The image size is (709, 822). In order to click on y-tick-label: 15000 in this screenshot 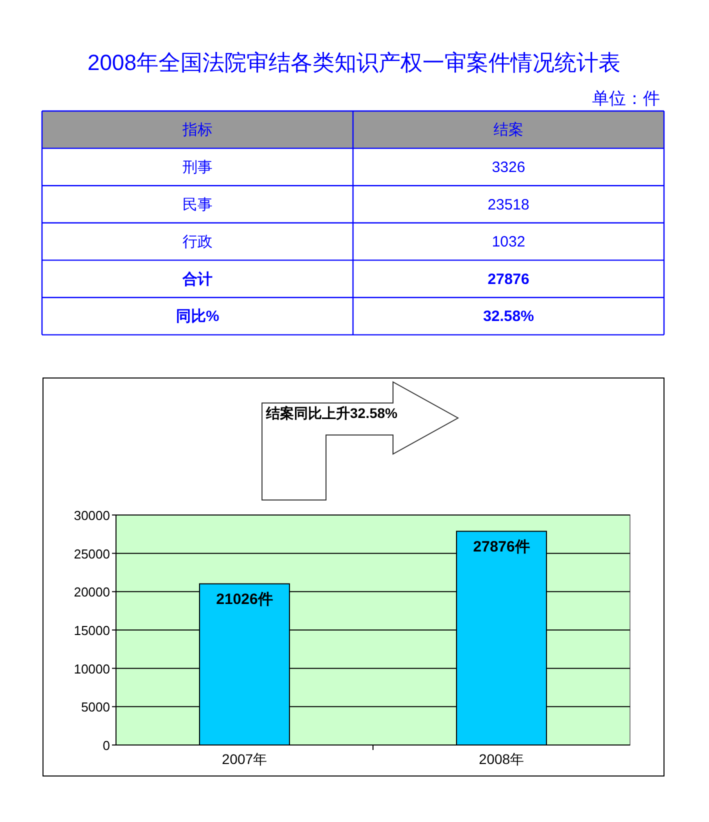, I will do `click(92, 630)`.